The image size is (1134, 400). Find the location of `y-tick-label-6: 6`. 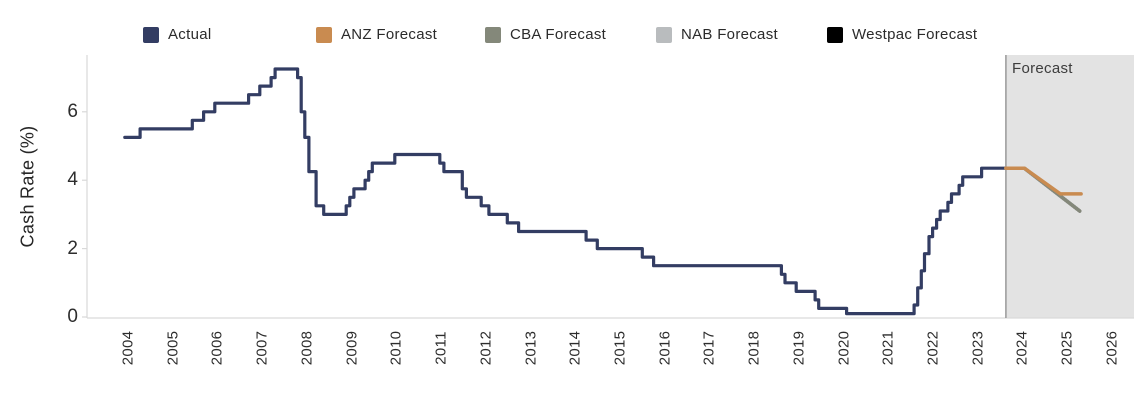

y-tick-label-6: 6 is located at coordinates (72, 111).